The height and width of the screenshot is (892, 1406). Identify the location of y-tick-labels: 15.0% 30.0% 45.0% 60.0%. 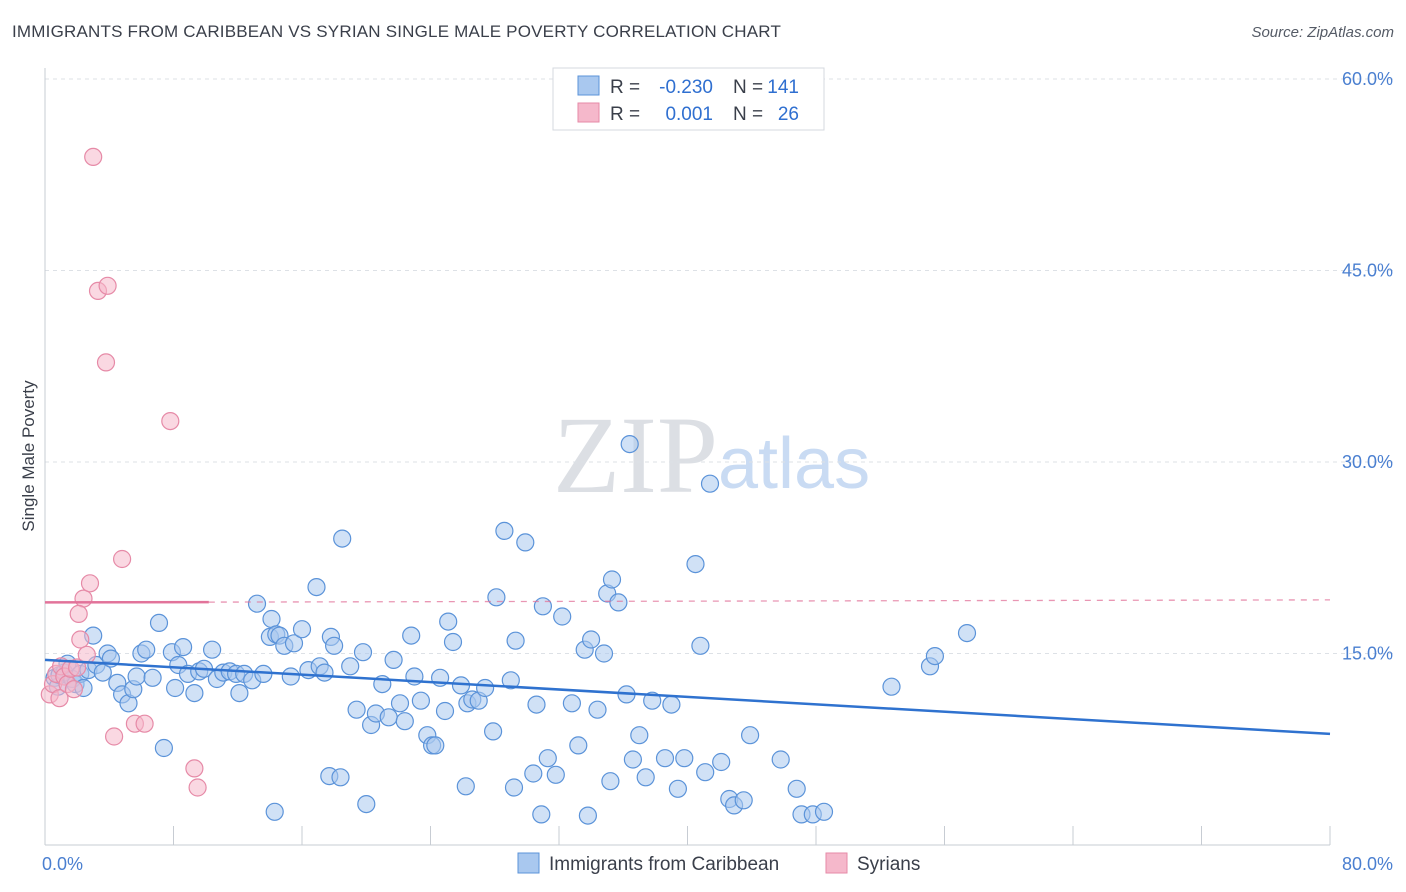
(1367, 366).